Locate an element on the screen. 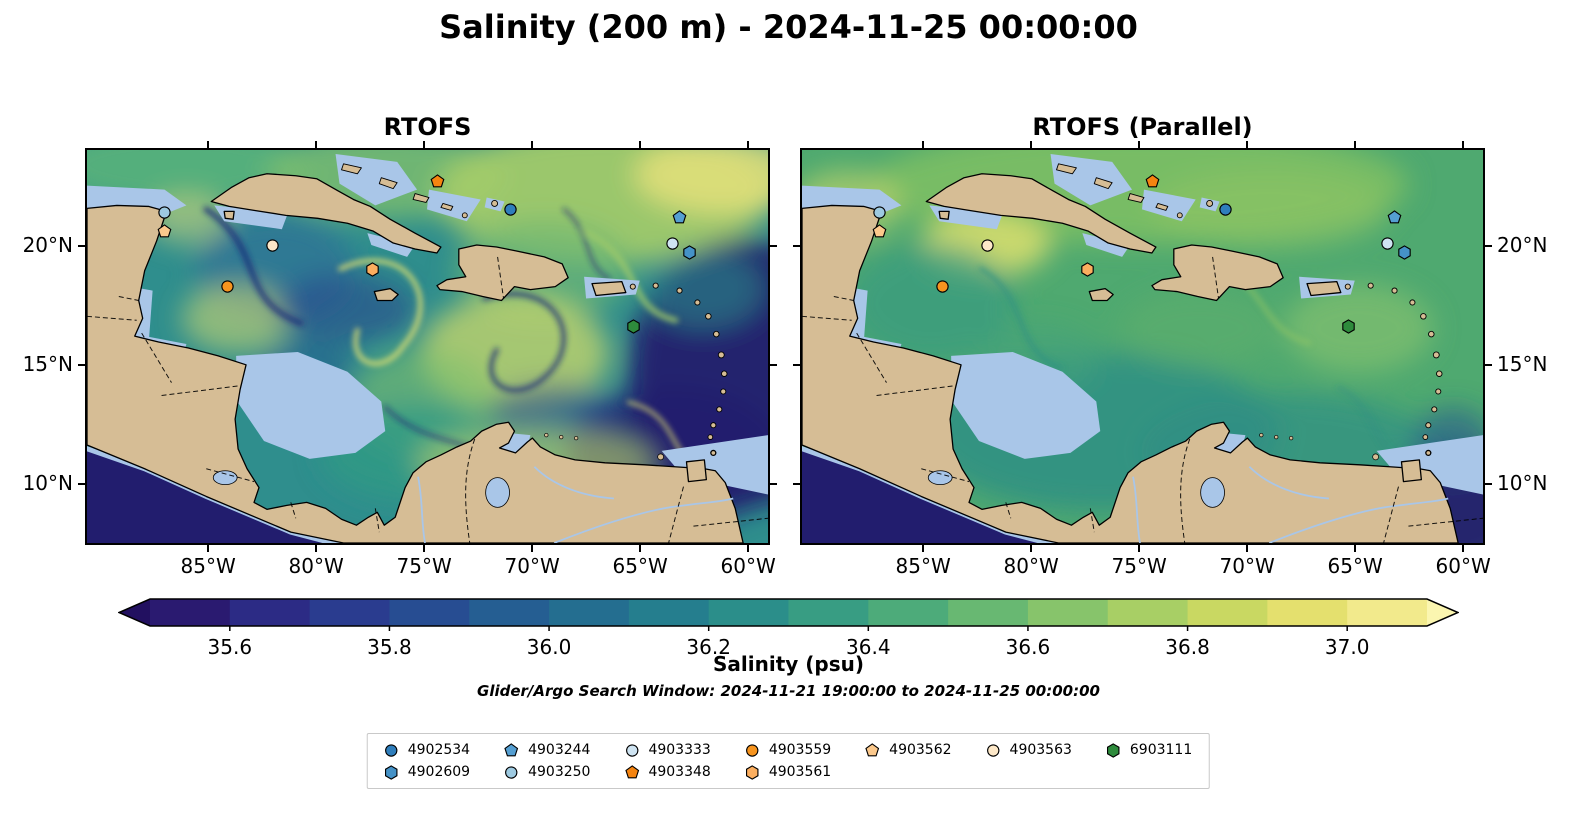  legend-item-4903559: 4903559 is located at coordinates (788, 750).